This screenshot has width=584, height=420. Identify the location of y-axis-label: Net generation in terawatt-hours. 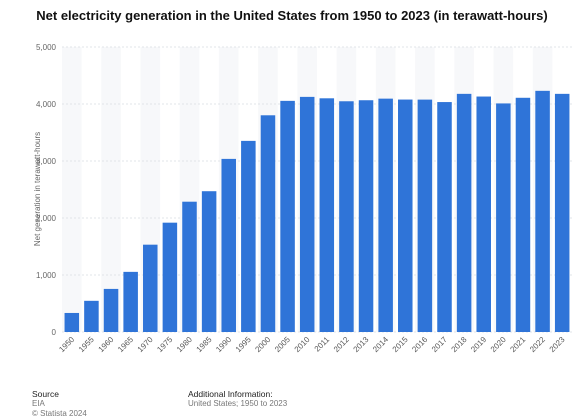
(37, 189).